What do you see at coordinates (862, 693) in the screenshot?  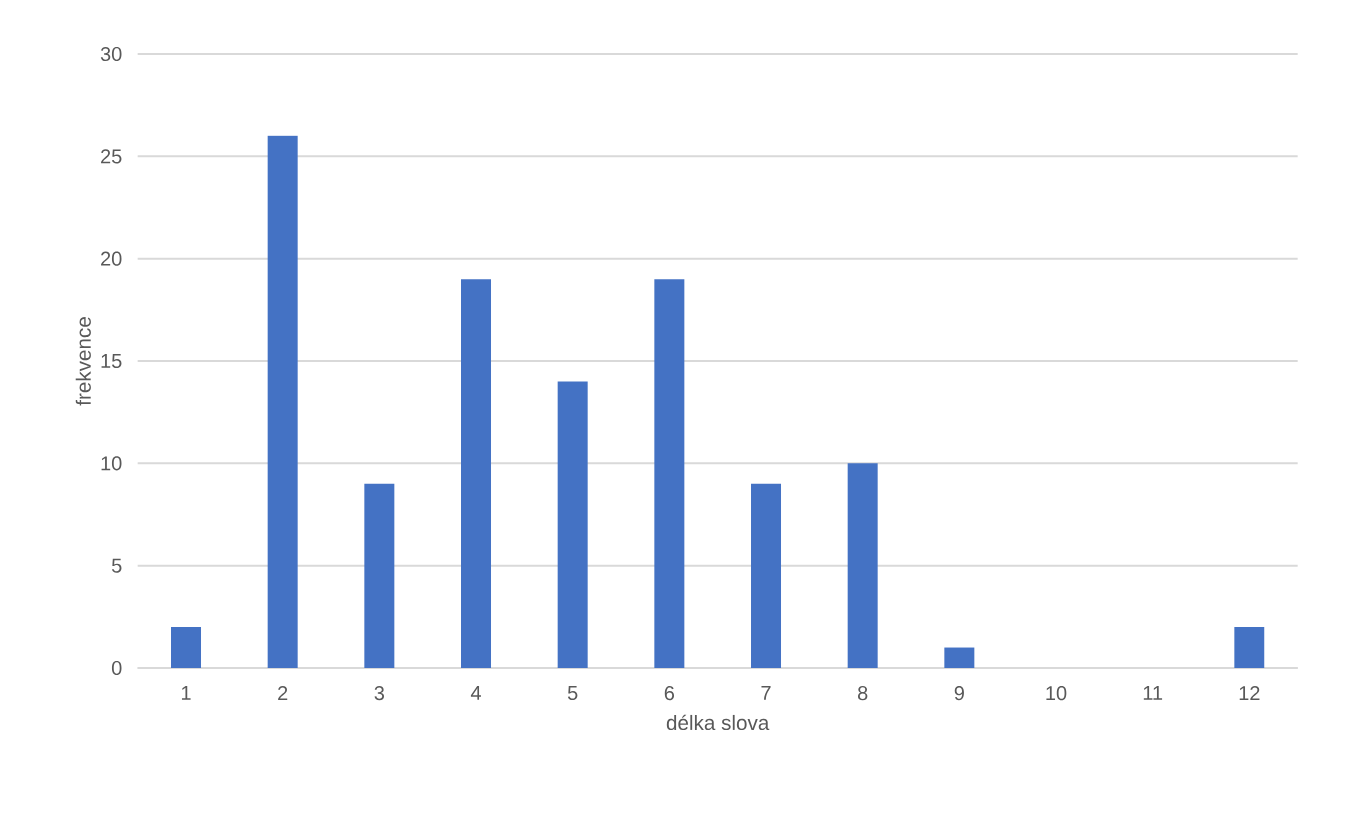 I see `x-tick-label: 8` at bounding box center [862, 693].